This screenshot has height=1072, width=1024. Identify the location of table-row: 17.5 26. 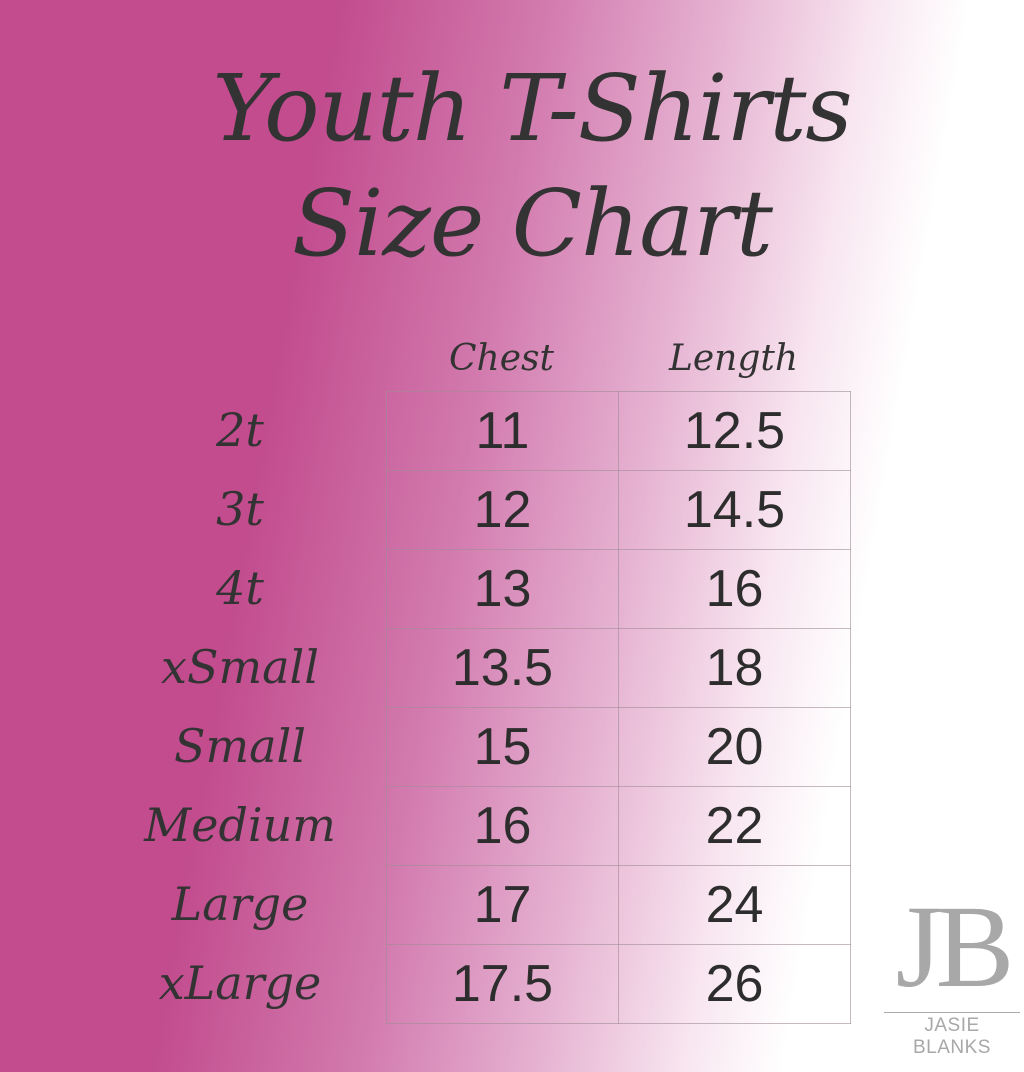
(618, 984).